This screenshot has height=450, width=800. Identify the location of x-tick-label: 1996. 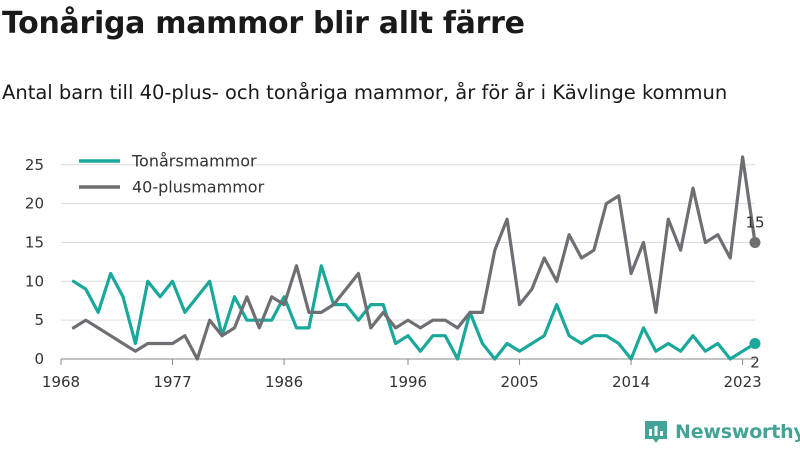
(408, 382).